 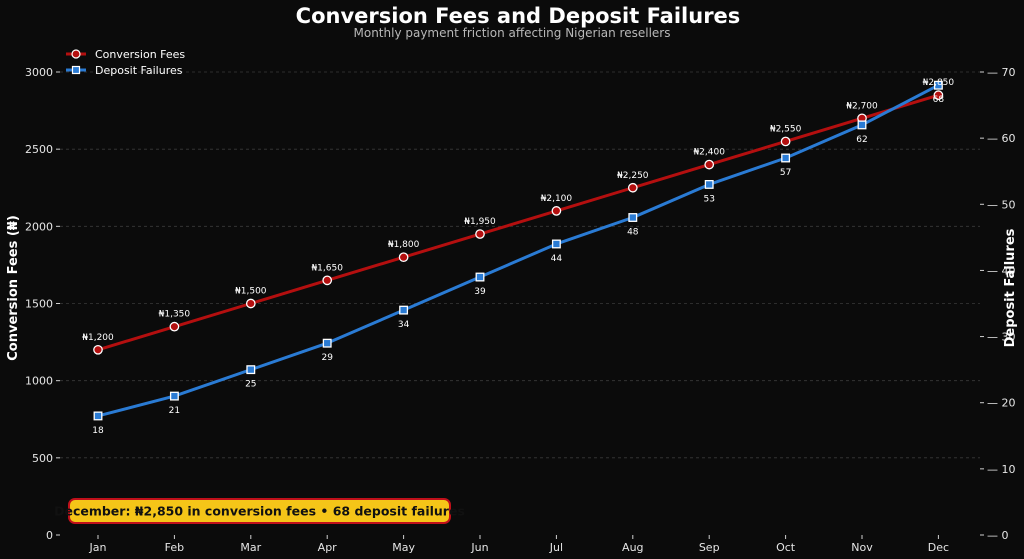 What do you see at coordinates (479, 547) in the screenshot?
I see `x-tick-label: Jun` at bounding box center [479, 547].